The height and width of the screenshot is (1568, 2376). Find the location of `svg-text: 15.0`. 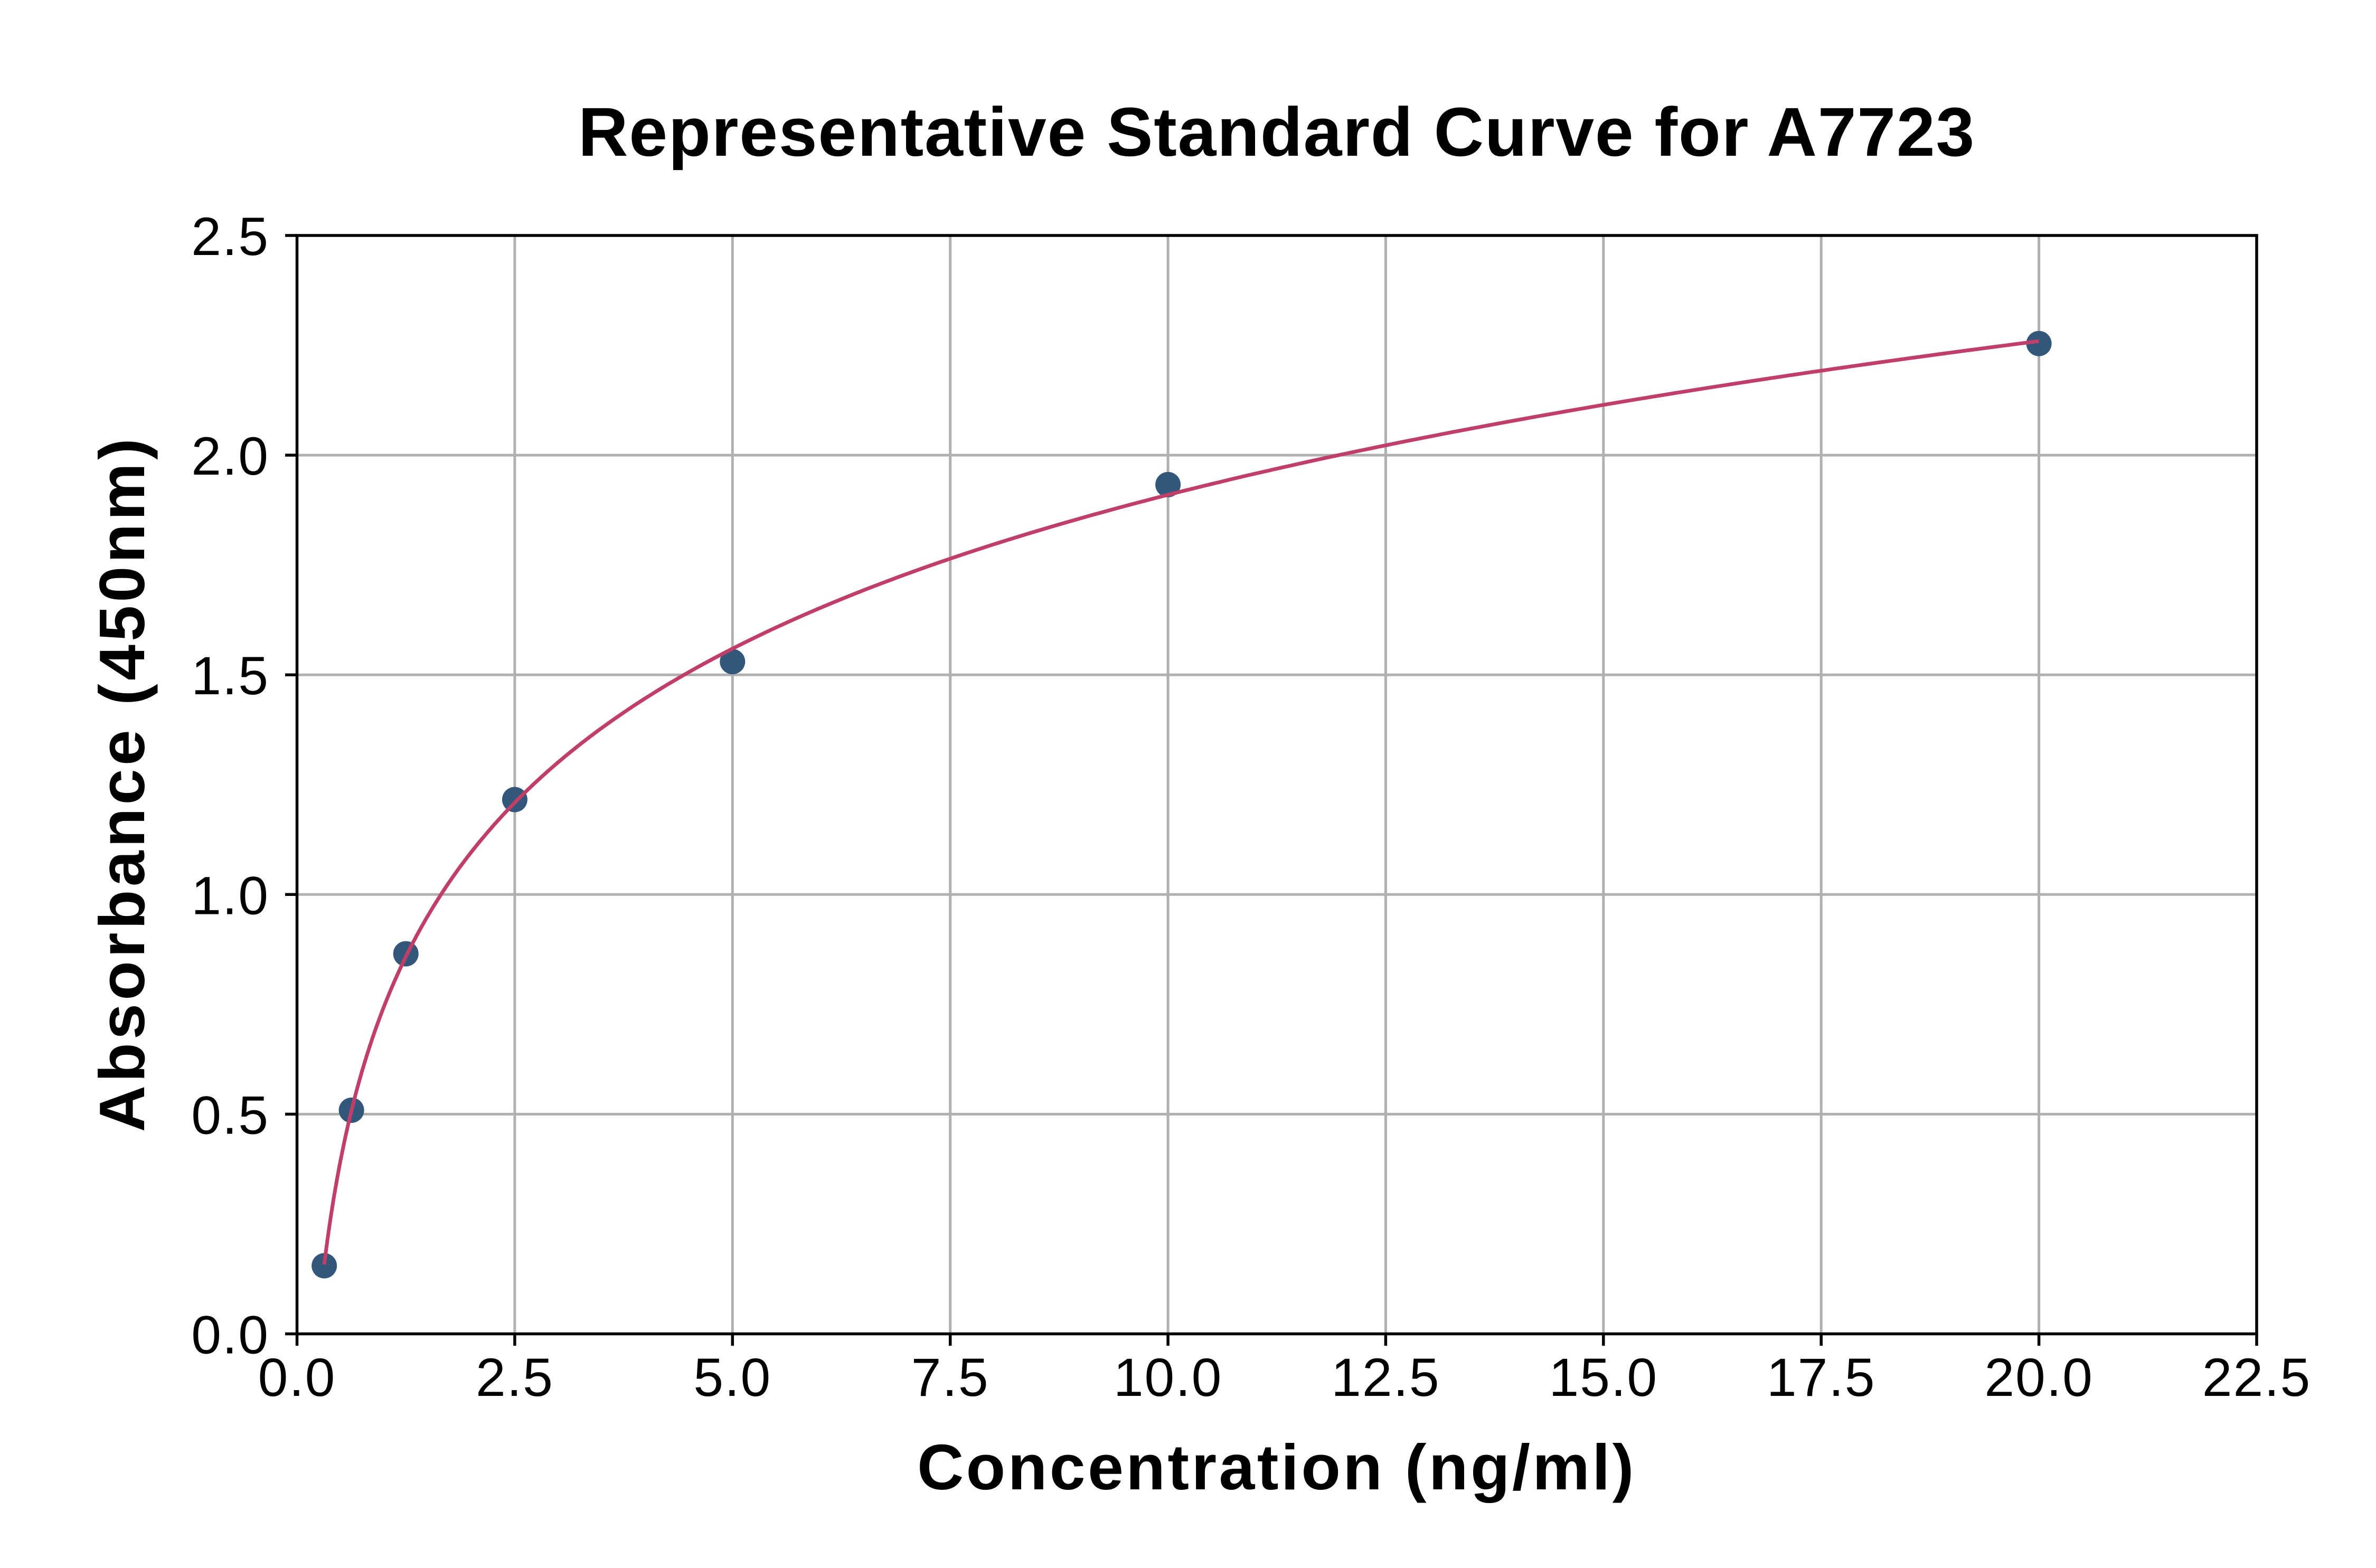

svg-text: 15.0 is located at coordinates (1604, 1377).